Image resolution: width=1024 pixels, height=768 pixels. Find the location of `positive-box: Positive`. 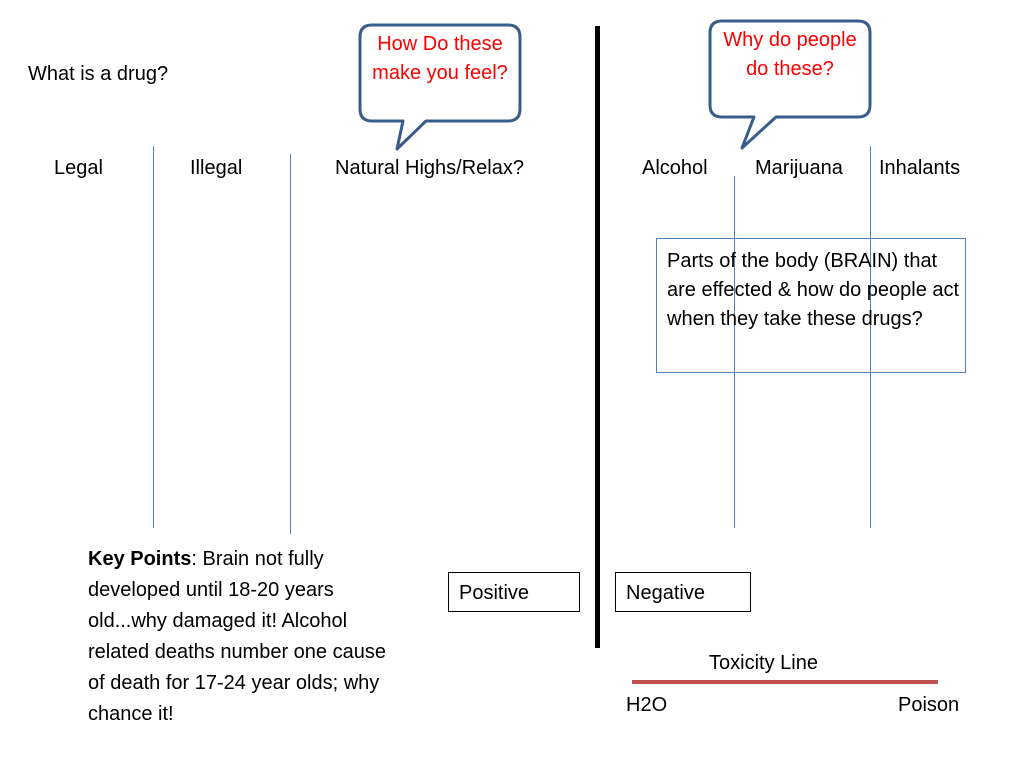

positive-box: Positive is located at coordinates (514, 592).